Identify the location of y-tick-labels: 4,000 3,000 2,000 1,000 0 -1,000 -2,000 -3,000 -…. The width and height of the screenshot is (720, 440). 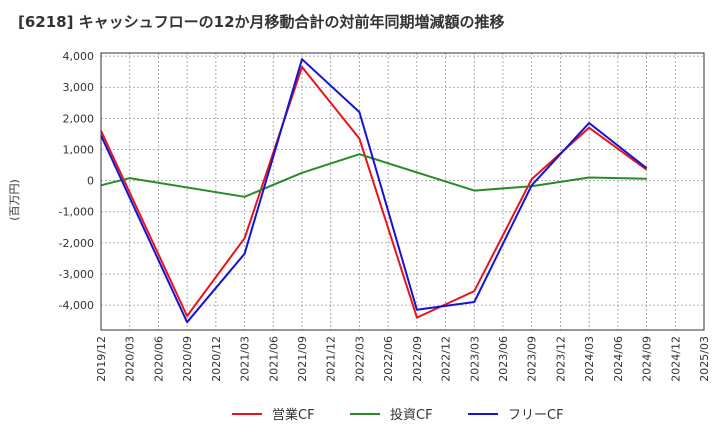
(76, 181).